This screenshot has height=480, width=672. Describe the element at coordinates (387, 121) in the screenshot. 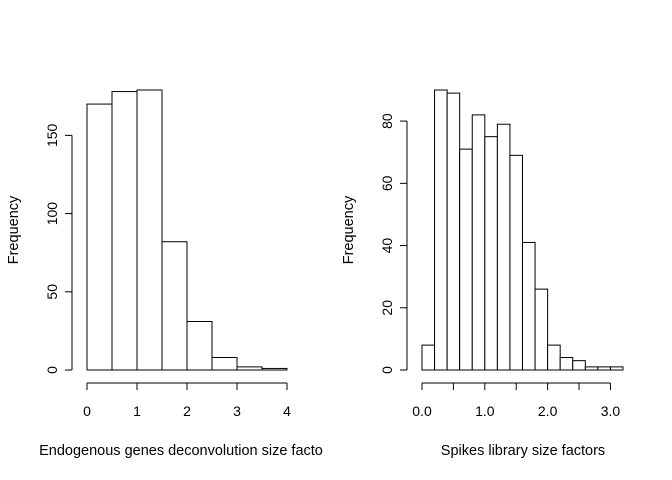

I see `y-tick-label: 80` at that location.